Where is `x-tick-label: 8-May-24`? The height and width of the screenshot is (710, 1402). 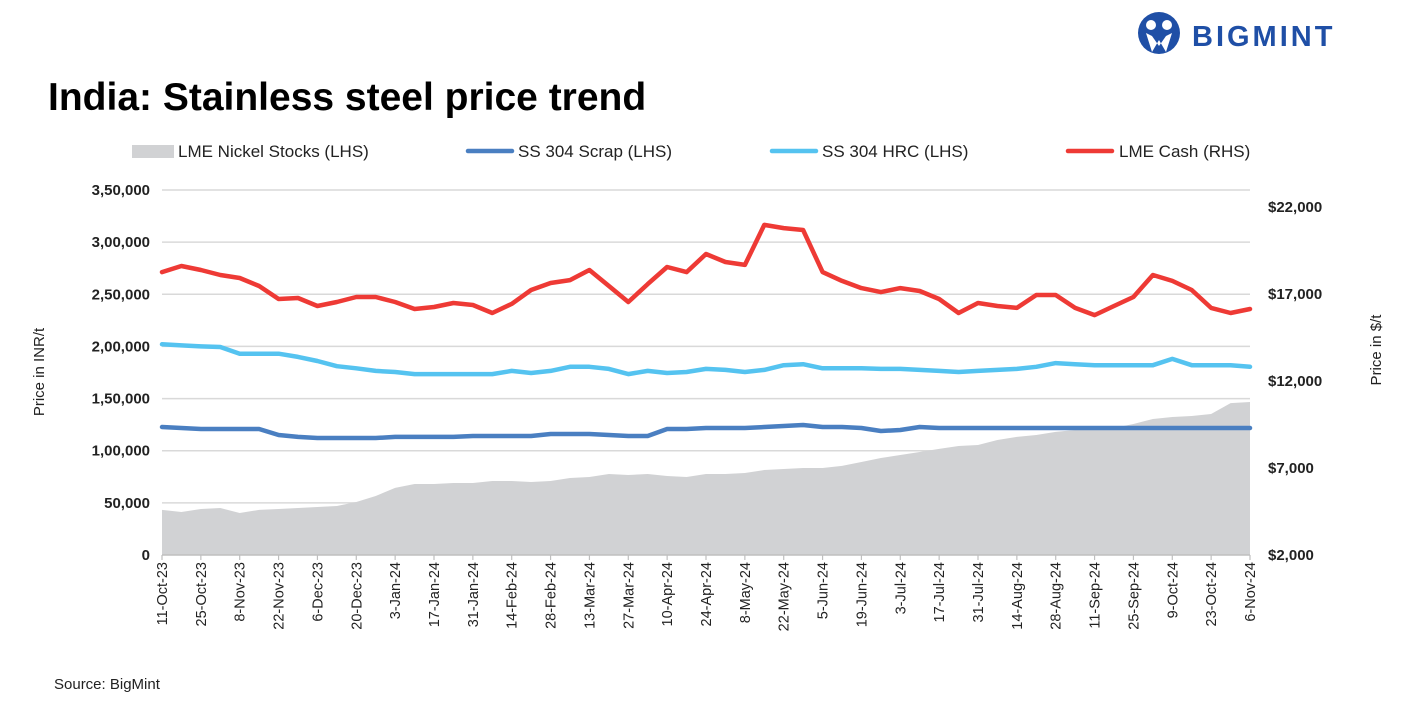
x-tick-label: 8-May-24 is located at coordinates (746, 592).